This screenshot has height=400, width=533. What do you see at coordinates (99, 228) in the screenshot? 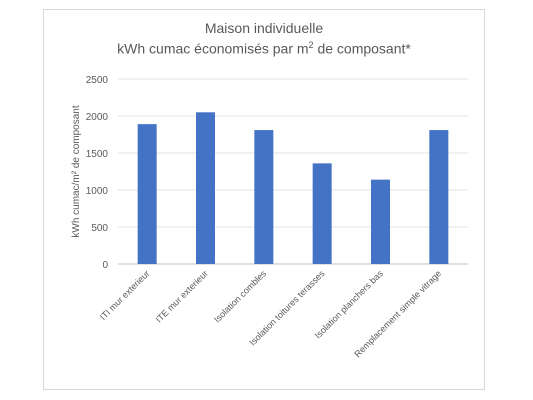
I see `y-tick-label: 500` at bounding box center [99, 228].